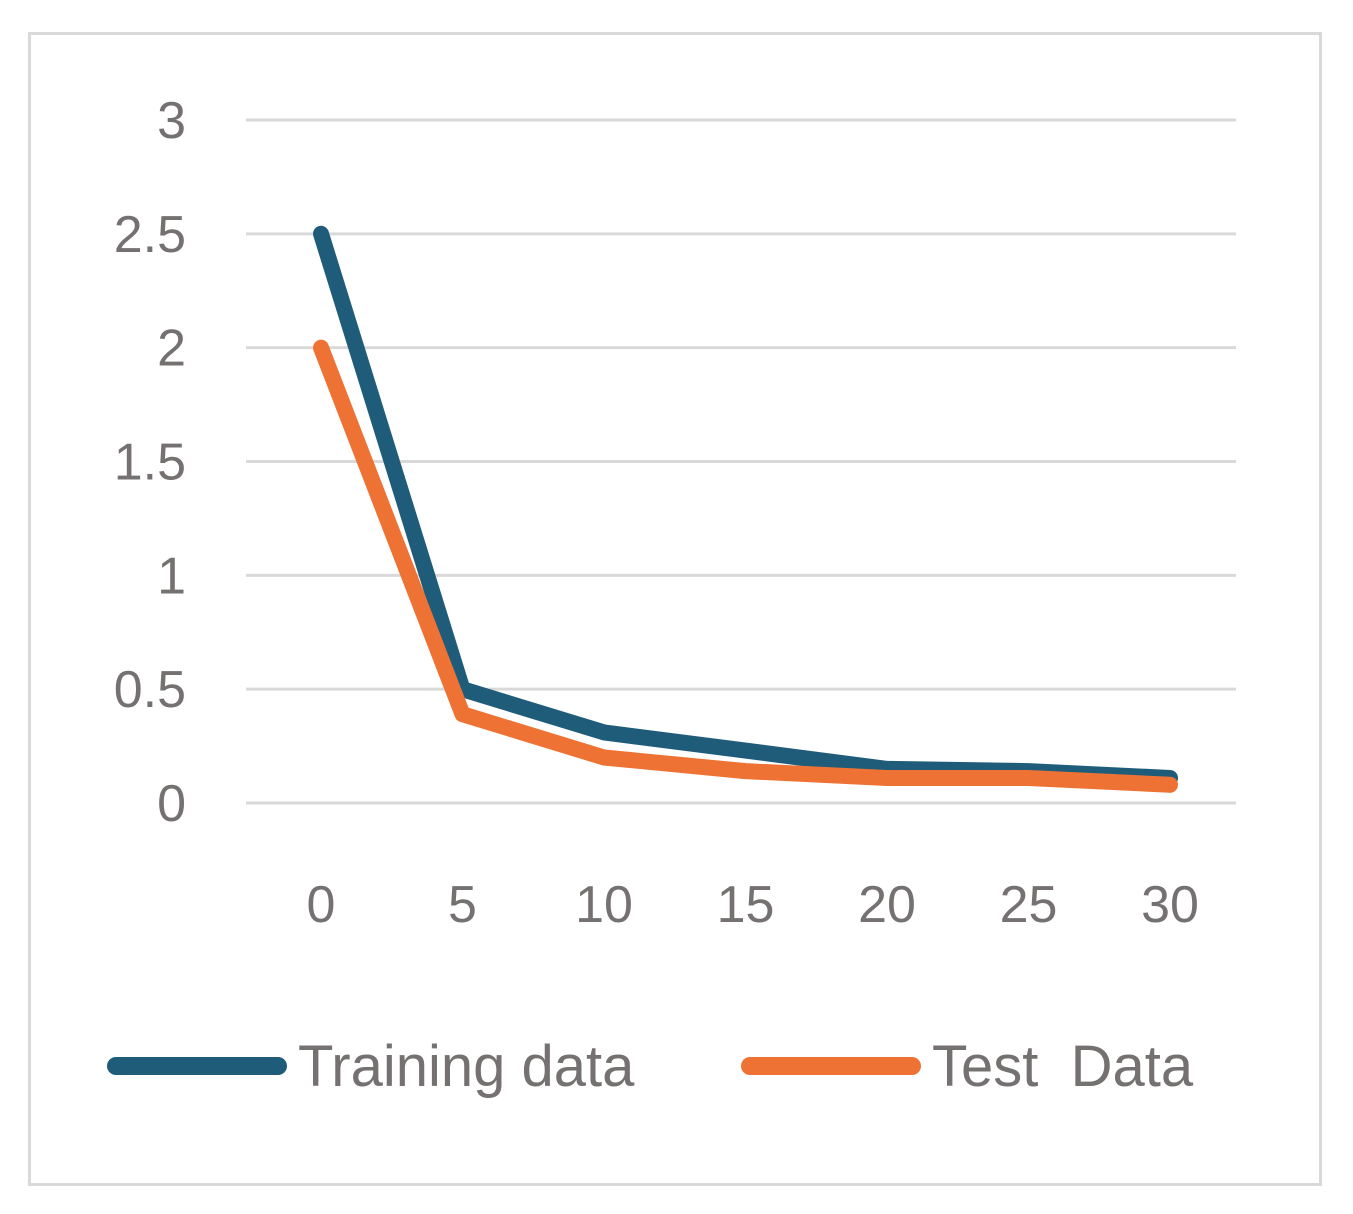 This screenshot has width=1353, height=1214. I want to click on x-tick-label: 20, so click(887, 905).